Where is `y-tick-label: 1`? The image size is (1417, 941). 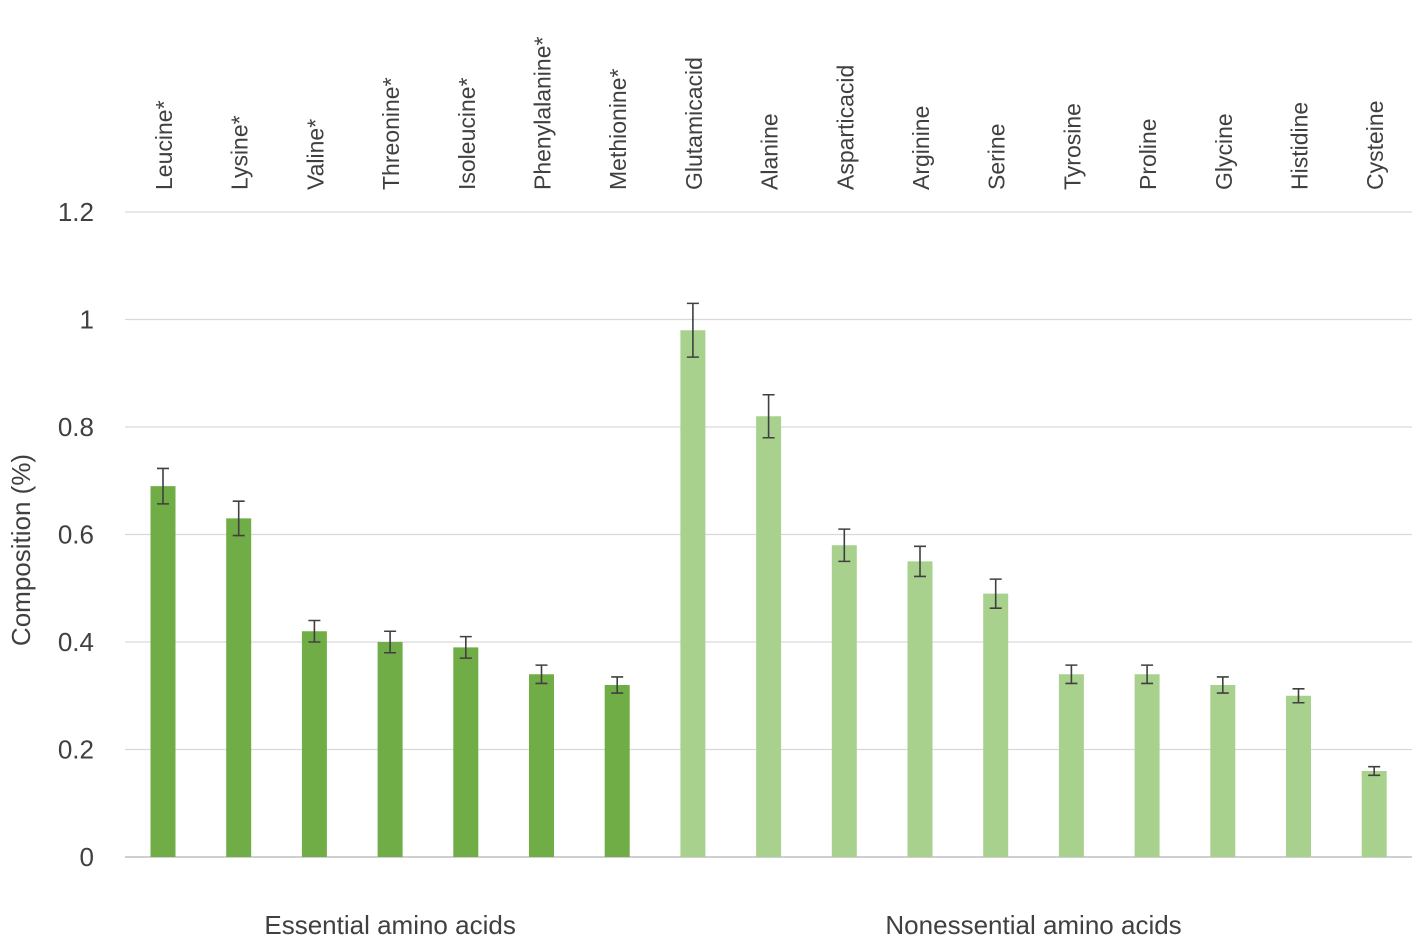
y-tick-label: 1 is located at coordinates (87, 320).